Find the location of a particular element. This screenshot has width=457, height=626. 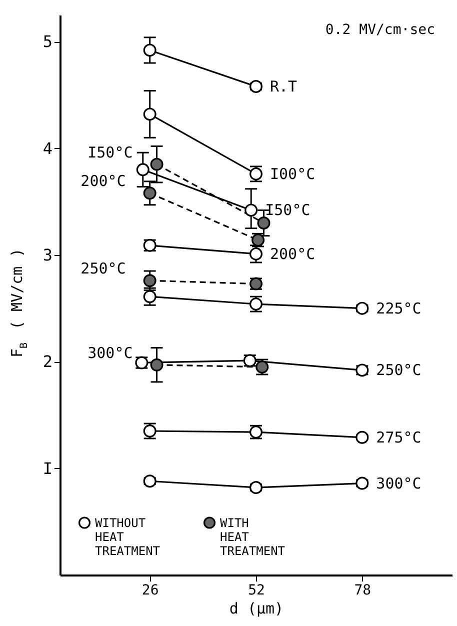

legend-label: WITH HEAT TREATMENT is located at coordinates (253, 537).